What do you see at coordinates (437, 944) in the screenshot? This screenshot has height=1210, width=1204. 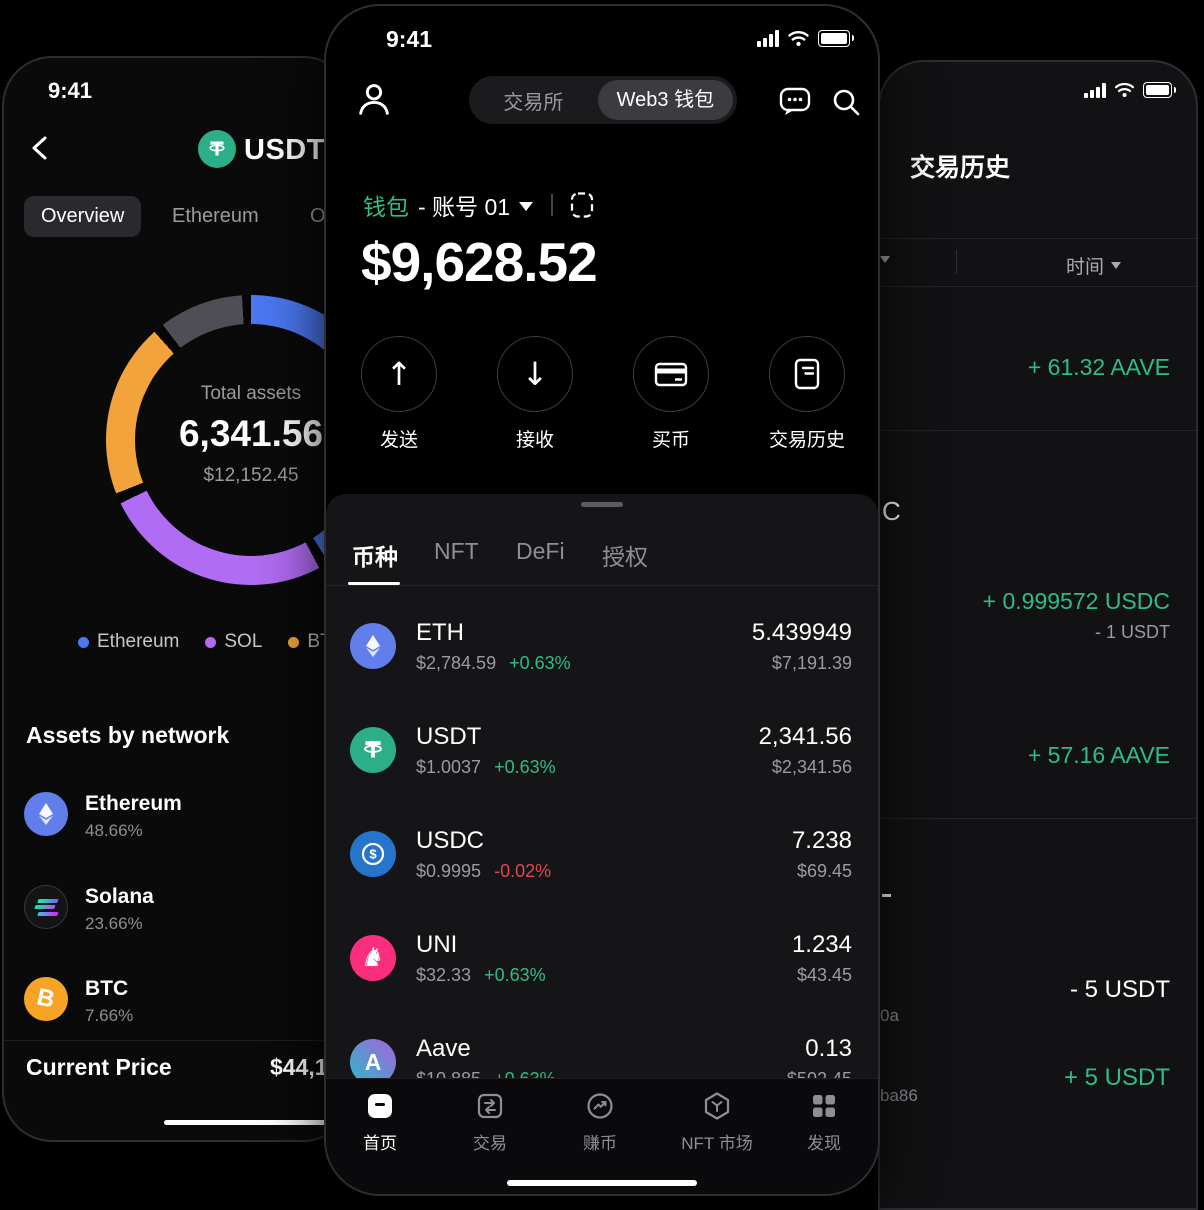 I see `coin-symbol: UNI` at bounding box center [437, 944].